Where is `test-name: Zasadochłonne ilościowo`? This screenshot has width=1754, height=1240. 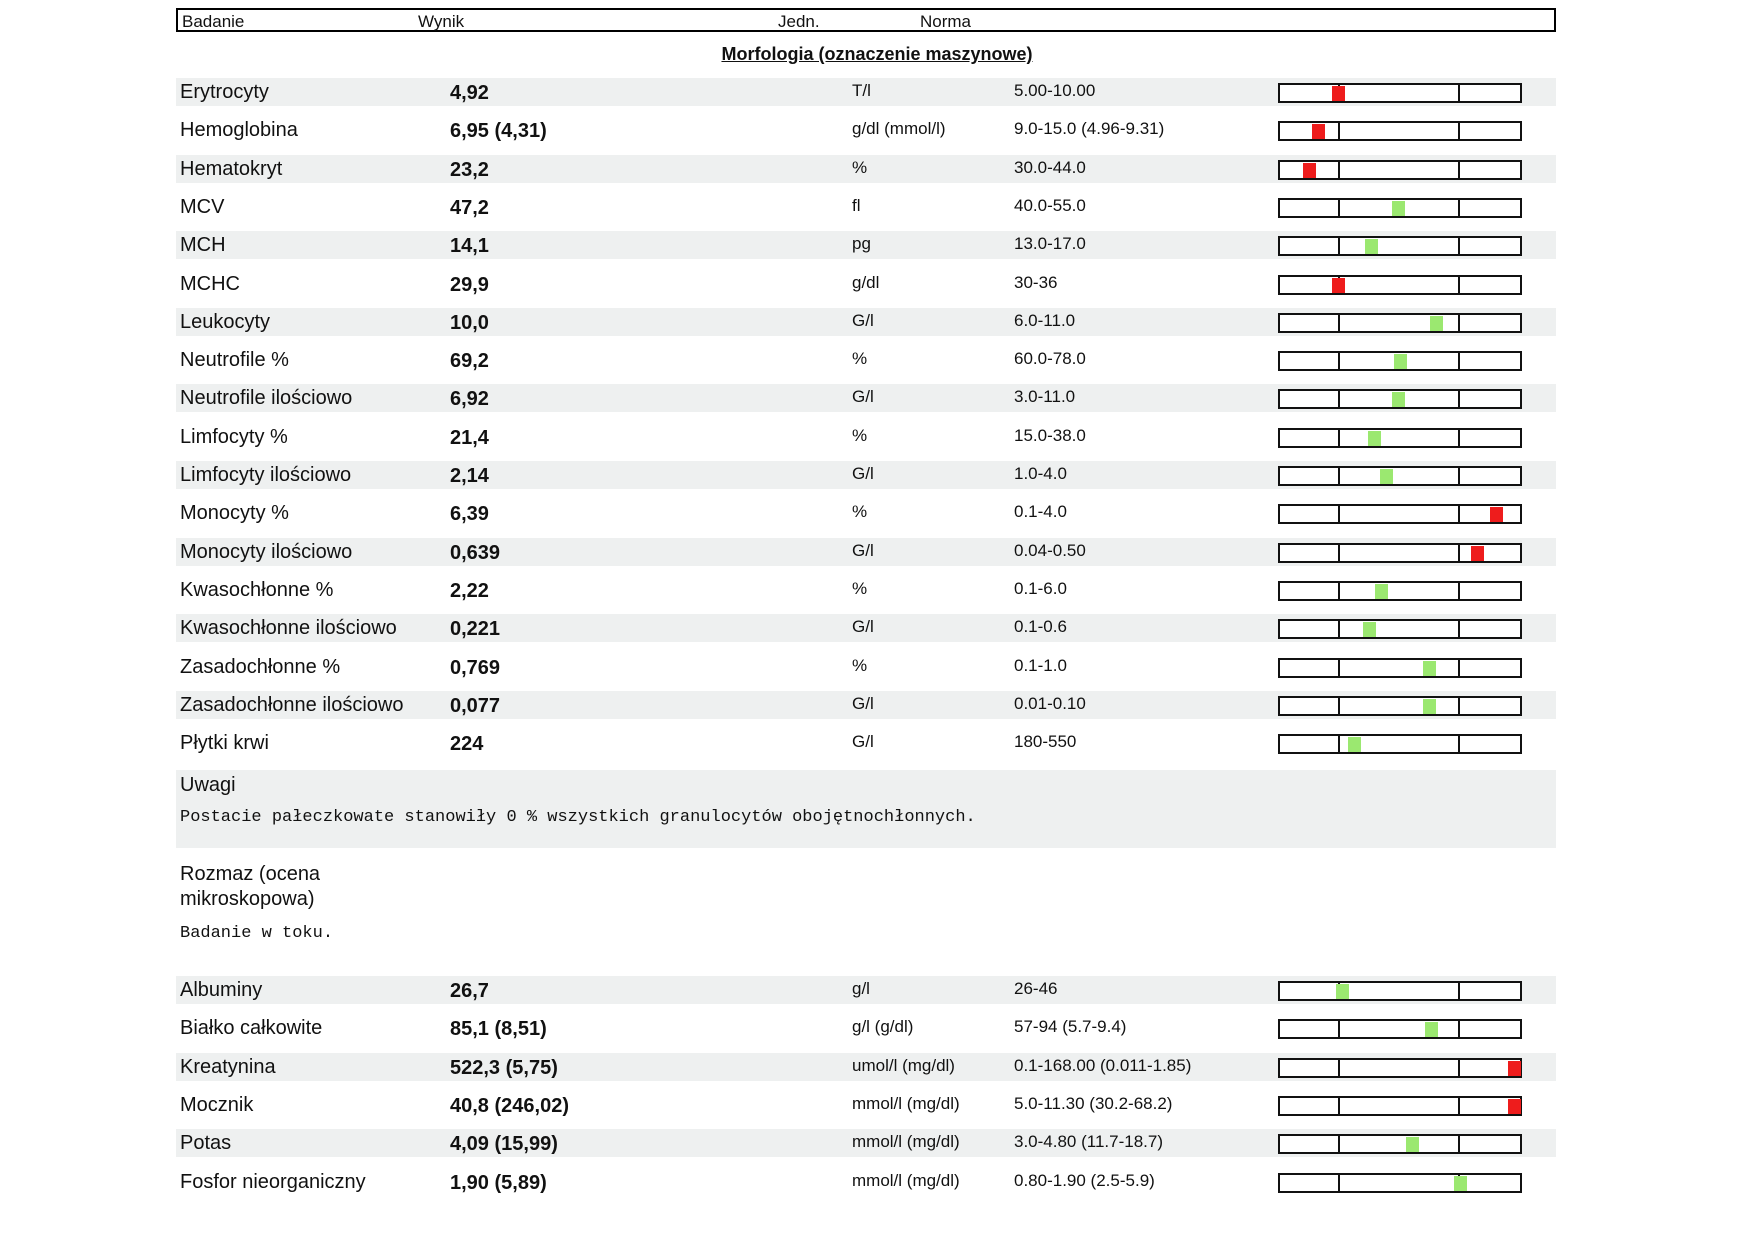
test-name: Zasadochłonne ilościowo is located at coordinates (292, 704).